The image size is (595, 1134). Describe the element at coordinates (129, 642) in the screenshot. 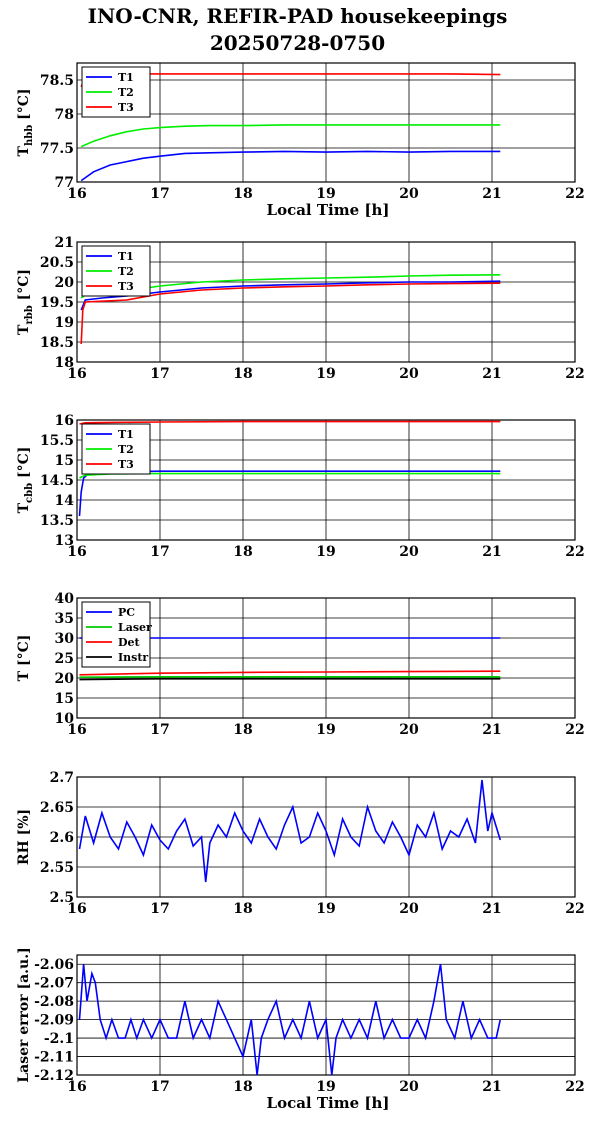

I see `legend-label: Det` at that location.